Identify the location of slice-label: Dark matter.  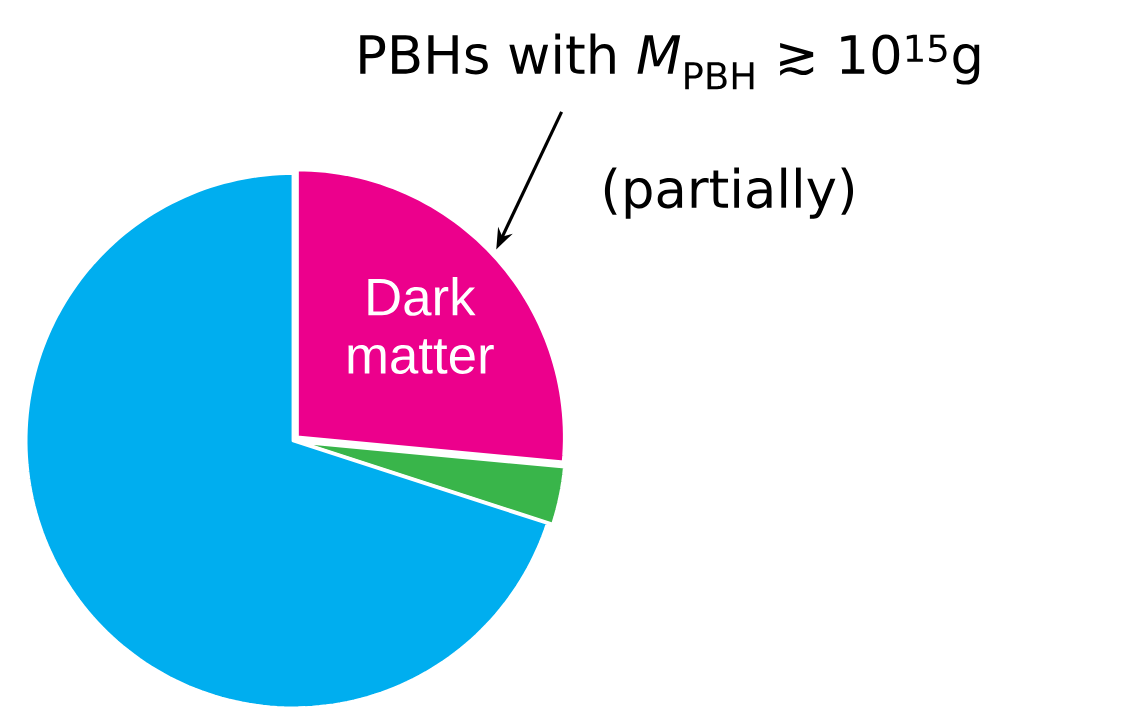
(421, 325).